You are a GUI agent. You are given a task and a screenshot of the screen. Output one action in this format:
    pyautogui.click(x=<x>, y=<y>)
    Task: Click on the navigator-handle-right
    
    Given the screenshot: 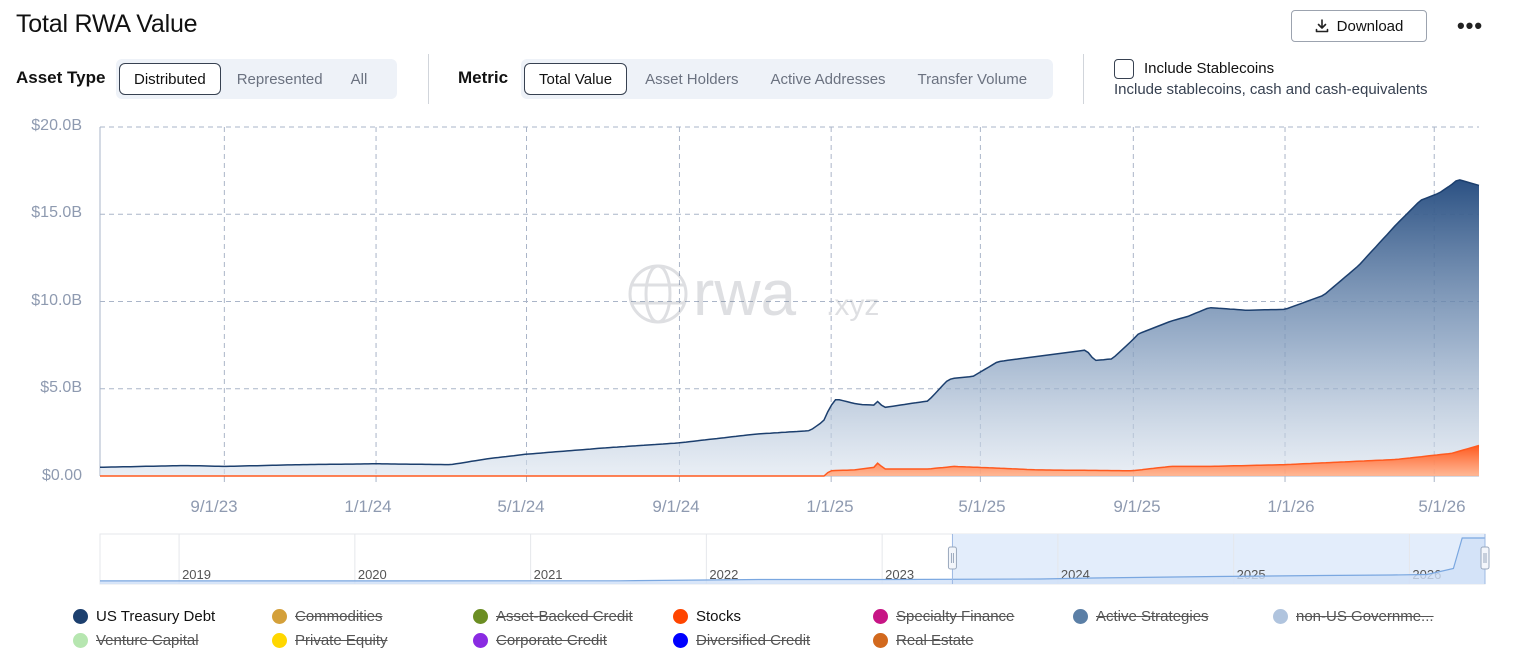 What is the action you would take?
    pyautogui.click(x=1485, y=558)
    